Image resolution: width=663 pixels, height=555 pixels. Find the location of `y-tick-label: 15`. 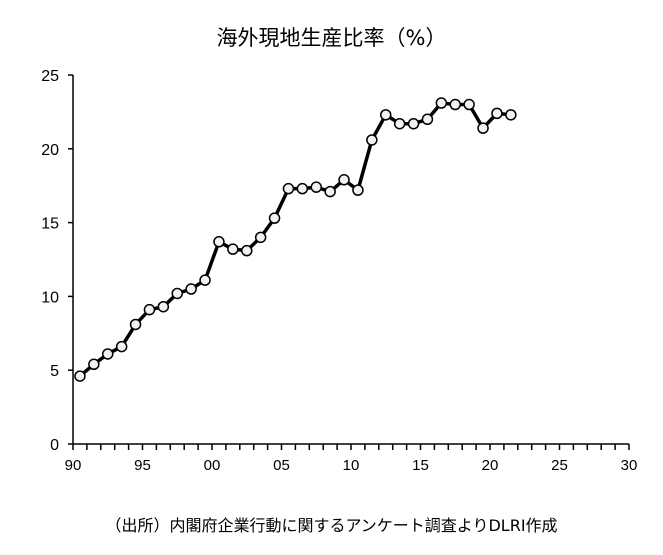

y-tick-label: 15 is located at coordinates (50, 224).